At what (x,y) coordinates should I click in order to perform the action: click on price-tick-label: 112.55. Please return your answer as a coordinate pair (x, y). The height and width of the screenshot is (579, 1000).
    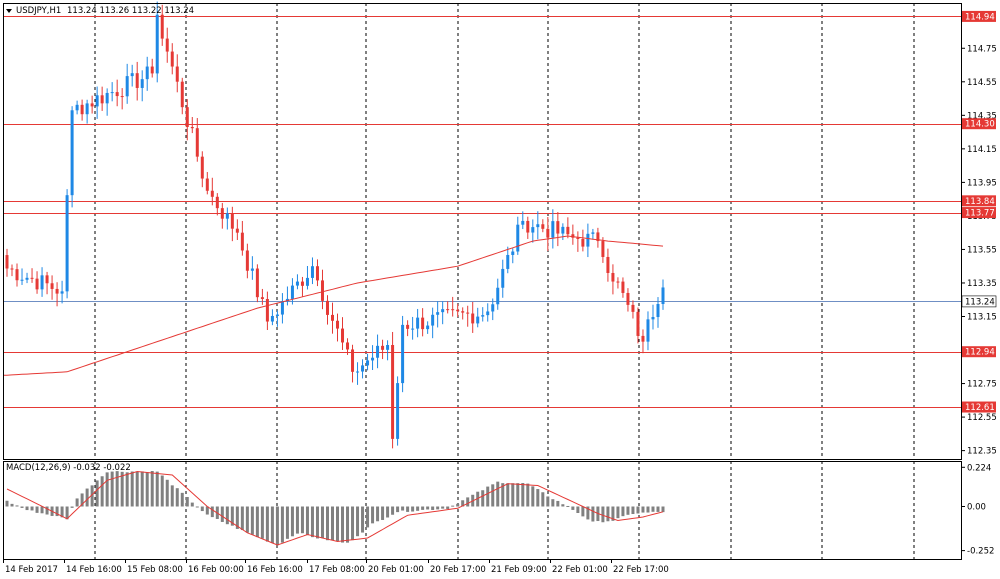
    Looking at the image, I should click on (982, 418).